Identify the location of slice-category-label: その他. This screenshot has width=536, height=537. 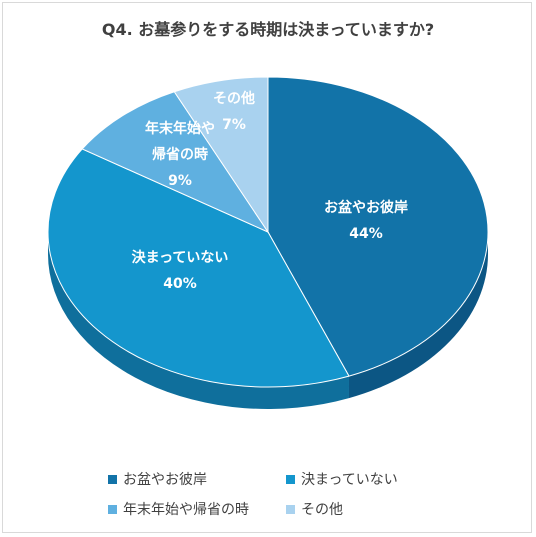
(234, 98).